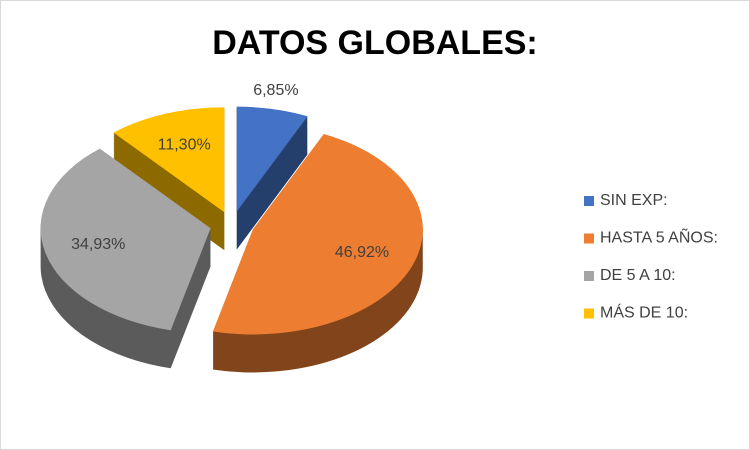 Image resolution: width=750 pixels, height=450 pixels. I want to click on legend-label: HASTA 5 AÑOS:, so click(659, 237).